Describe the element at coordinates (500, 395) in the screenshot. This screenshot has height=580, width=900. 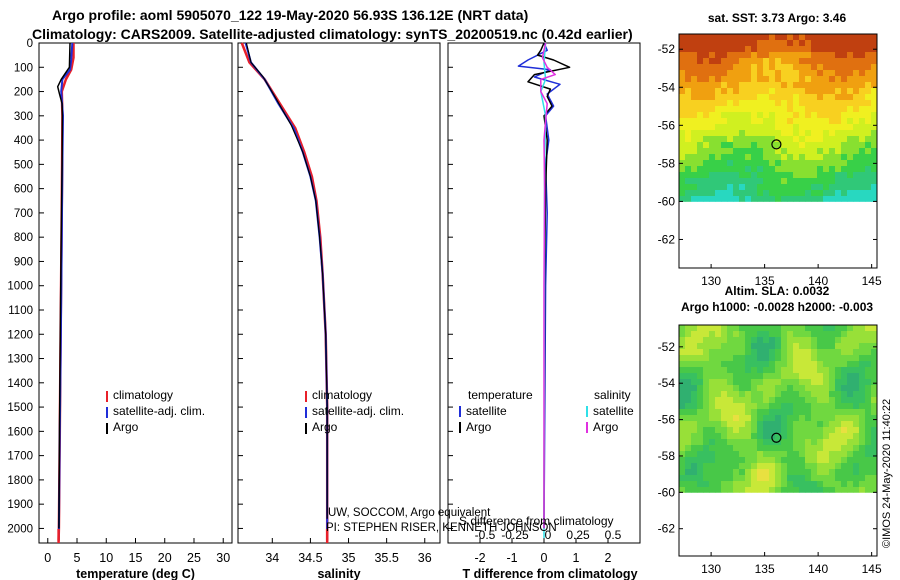
I see `legend-heading: temperature` at that location.